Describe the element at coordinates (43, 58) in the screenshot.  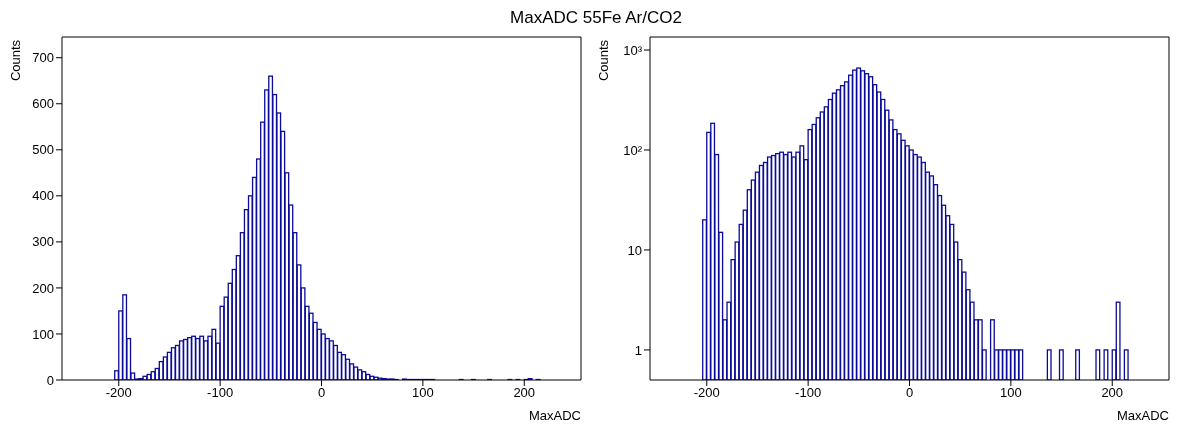
I see `y-tick-label: 700` at that location.